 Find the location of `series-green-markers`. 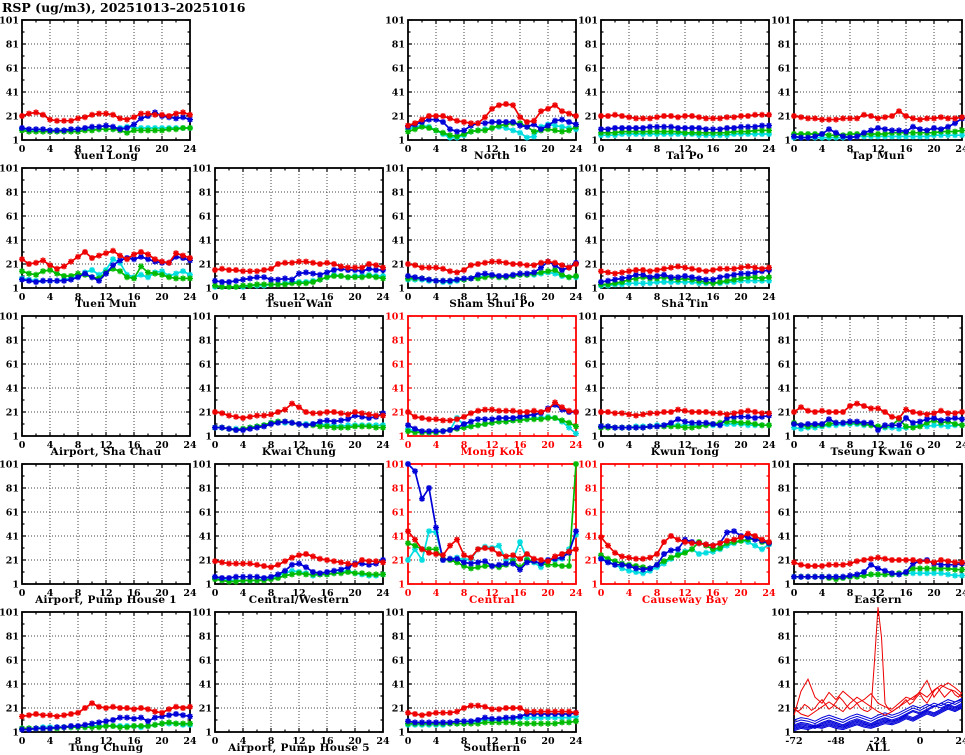

series-green-markers is located at coordinates (299, 281).